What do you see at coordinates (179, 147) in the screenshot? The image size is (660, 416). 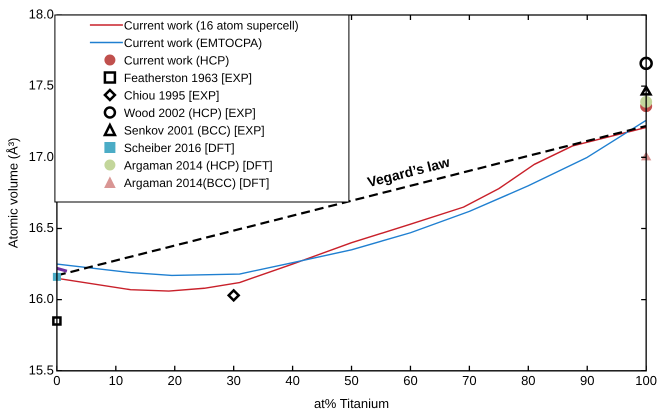 I see `legend-label: Scheiber 2016 [DFT]` at bounding box center [179, 147].